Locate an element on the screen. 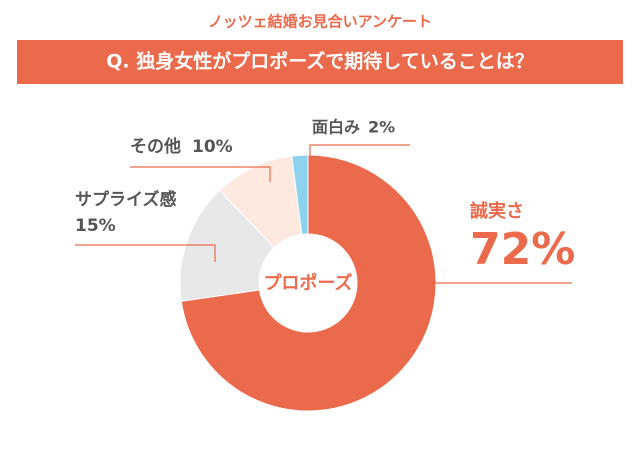 The height and width of the screenshot is (455, 640). title-band is located at coordinates (320, 62).